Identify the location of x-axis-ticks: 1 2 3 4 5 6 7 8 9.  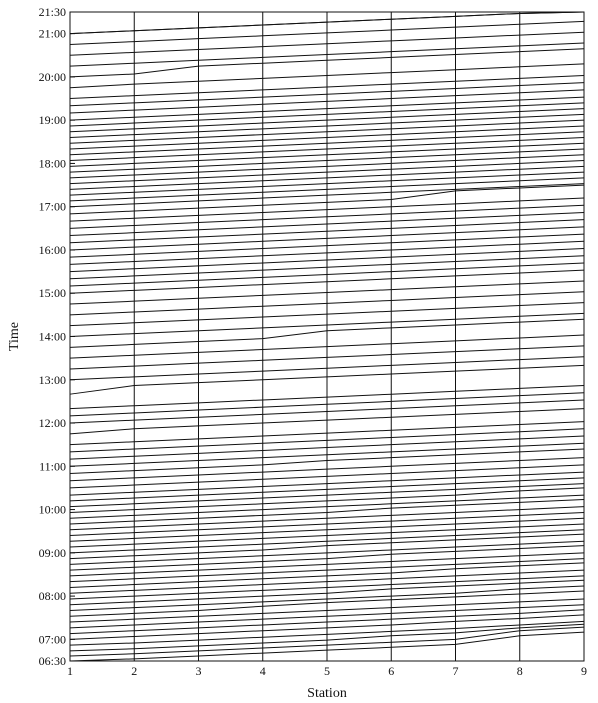
(327, 671).